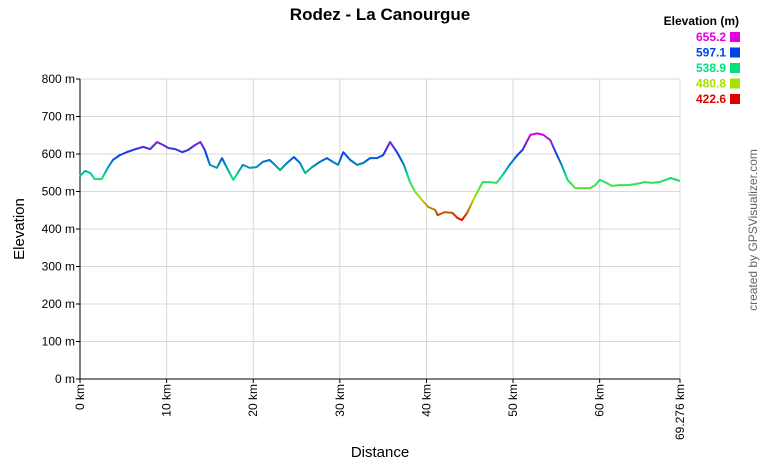 The width and height of the screenshot is (760, 460). Describe the element at coordinates (58, 229) in the screenshot. I see `y-tick-label: 400 m` at that location.